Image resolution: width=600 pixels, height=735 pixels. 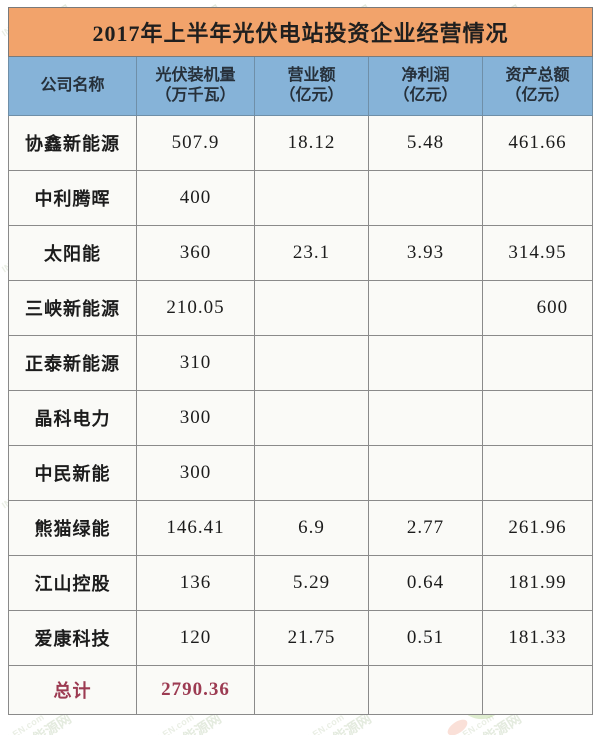 I want to click on profit-value: 5.48, so click(x=425, y=143).